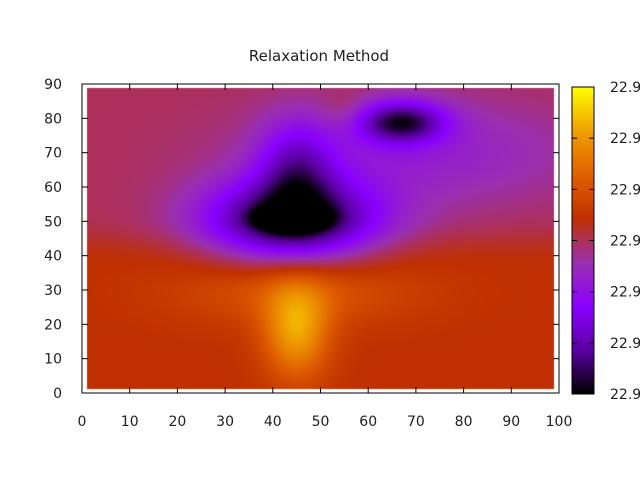 This screenshot has width=640, height=480. What do you see at coordinates (464, 422) in the screenshot?
I see `x-tick-label: 80` at bounding box center [464, 422].